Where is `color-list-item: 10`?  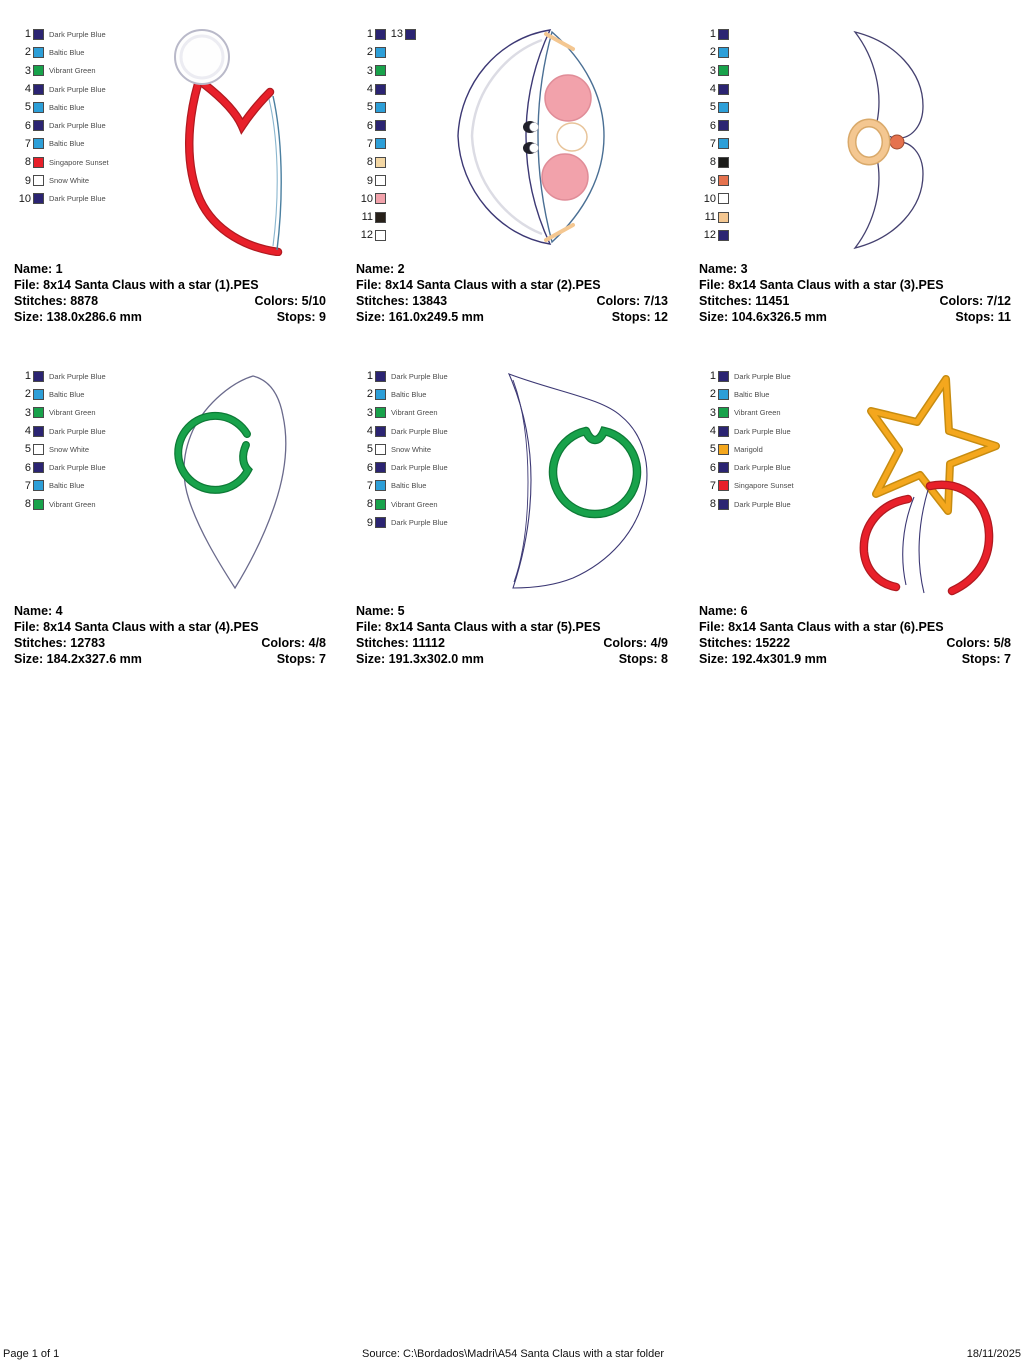 color-list-item: 10 is located at coordinates (382, 199).